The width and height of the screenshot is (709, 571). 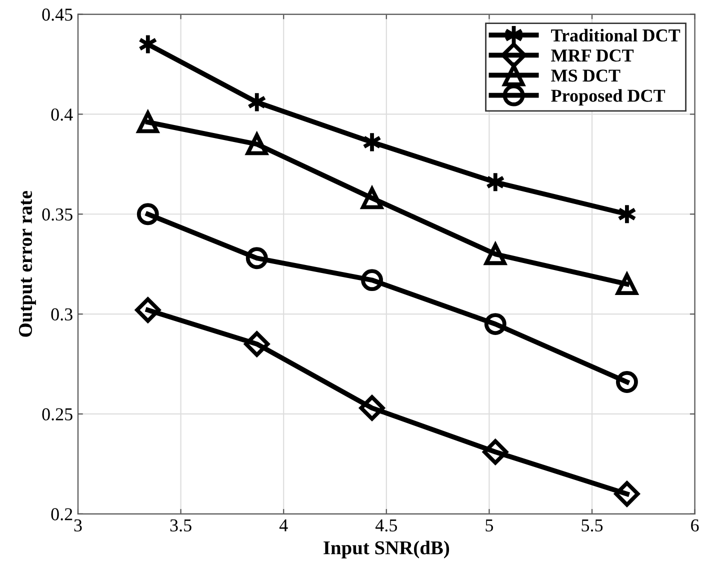 I want to click on legend-label: MS DCT, so click(x=585, y=76).